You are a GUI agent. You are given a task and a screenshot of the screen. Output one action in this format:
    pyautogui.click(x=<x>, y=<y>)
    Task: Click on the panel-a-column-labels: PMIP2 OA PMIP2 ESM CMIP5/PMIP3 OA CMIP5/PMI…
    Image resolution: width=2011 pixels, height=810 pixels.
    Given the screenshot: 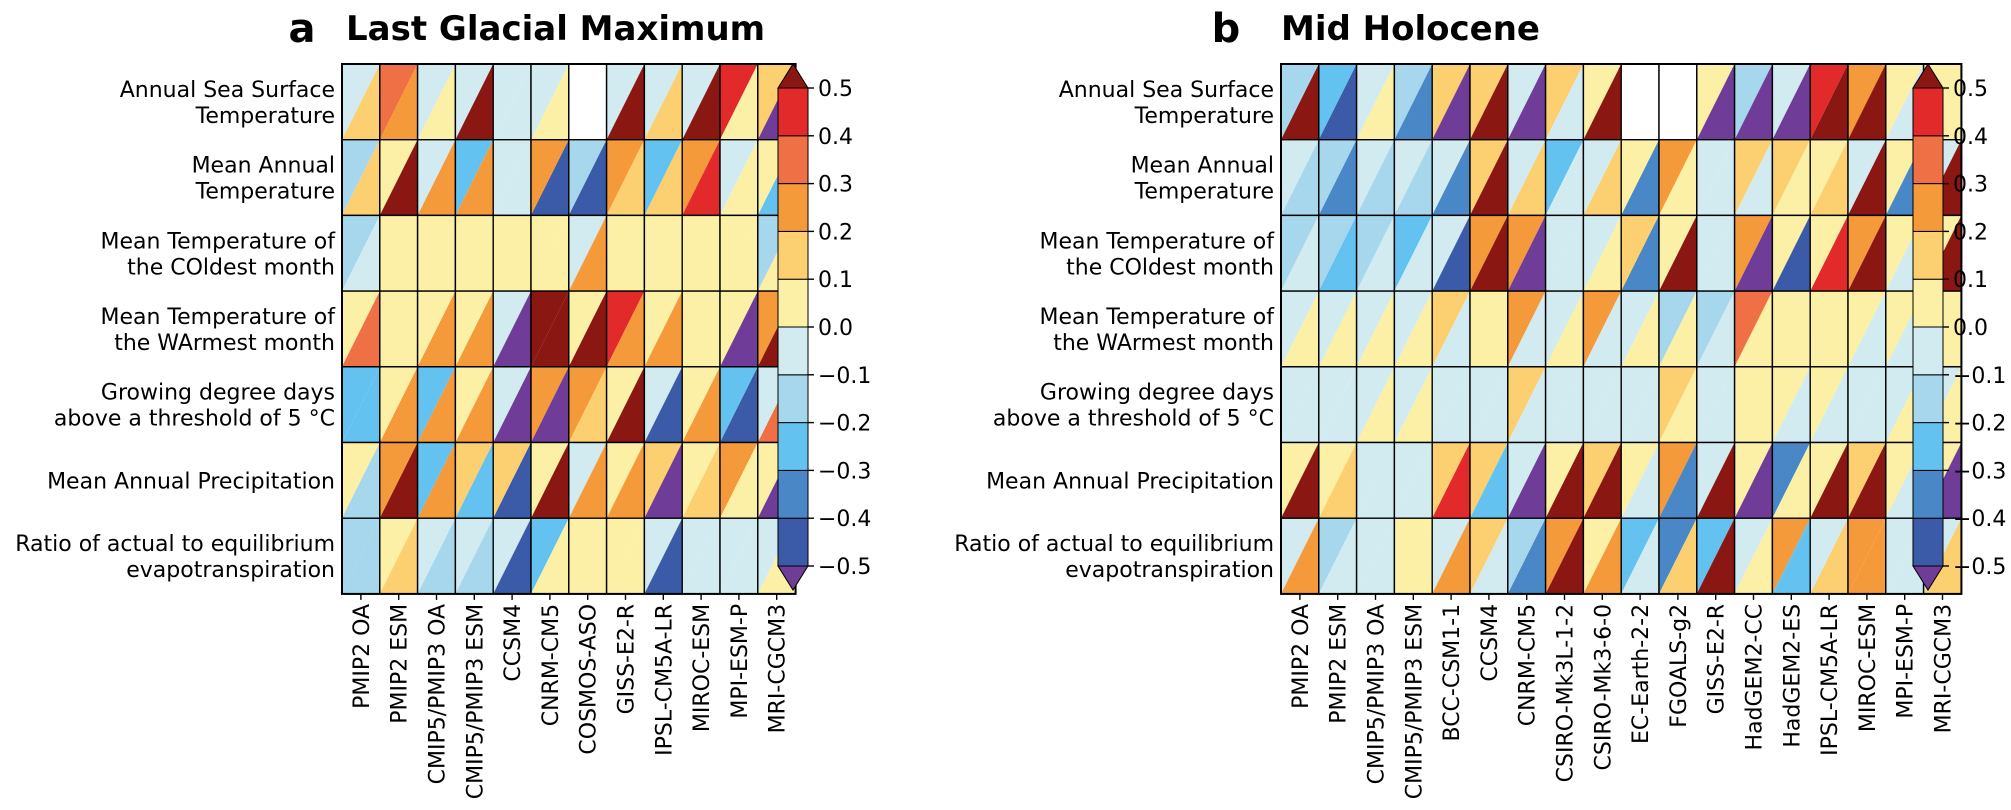 What is the action you would take?
    pyautogui.click(x=570, y=696)
    